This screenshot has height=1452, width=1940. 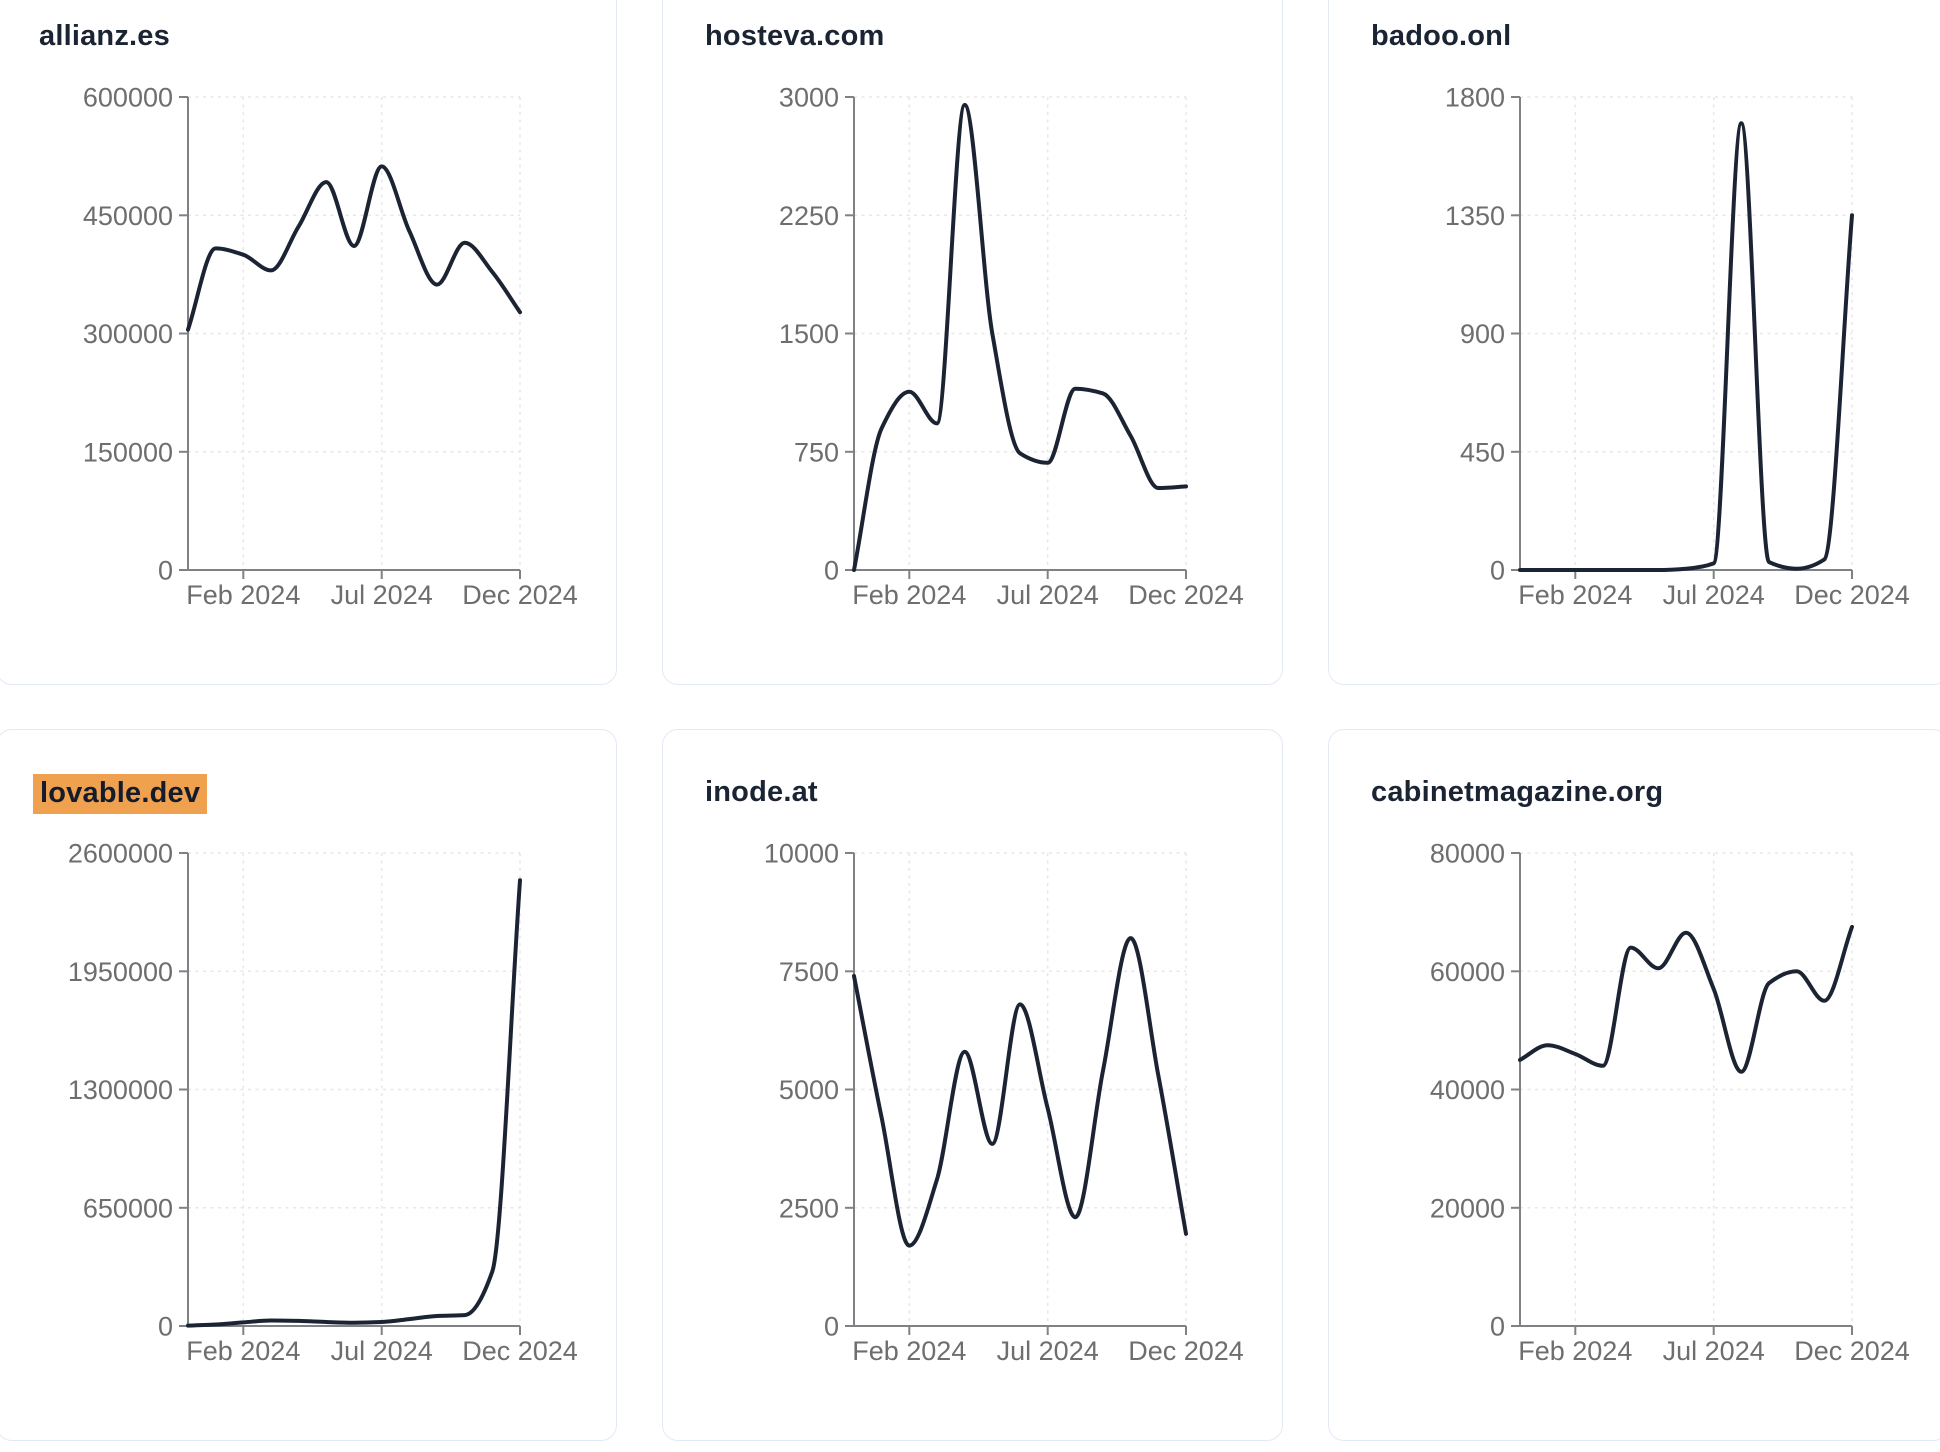 I want to click on svg-text: 20000, so click(x=1467, y=1208).